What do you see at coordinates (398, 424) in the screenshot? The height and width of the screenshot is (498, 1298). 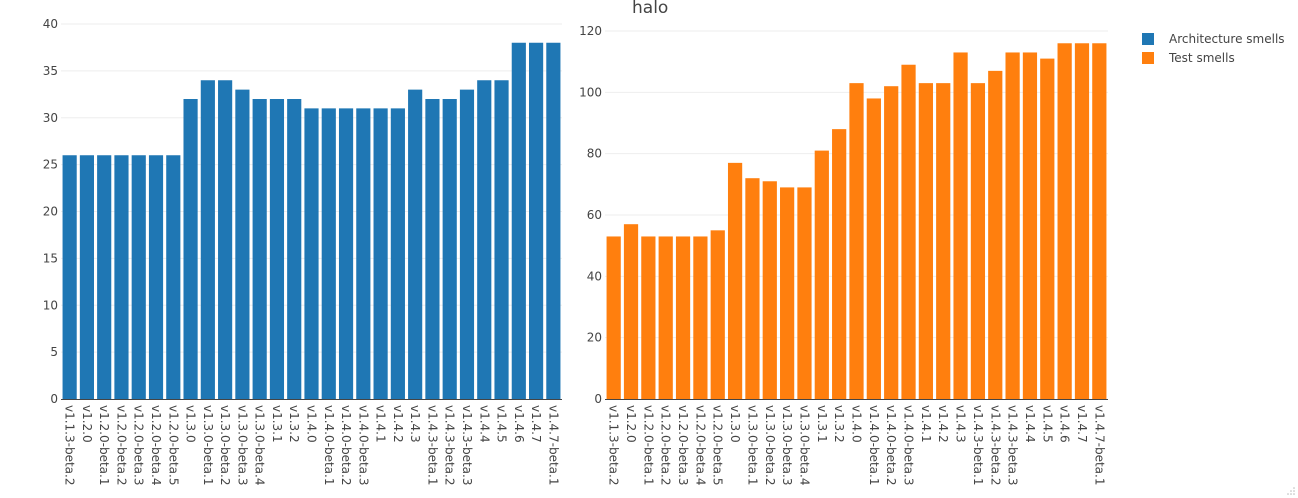 I see `x-tick-label: v1.4.2` at bounding box center [398, 424].